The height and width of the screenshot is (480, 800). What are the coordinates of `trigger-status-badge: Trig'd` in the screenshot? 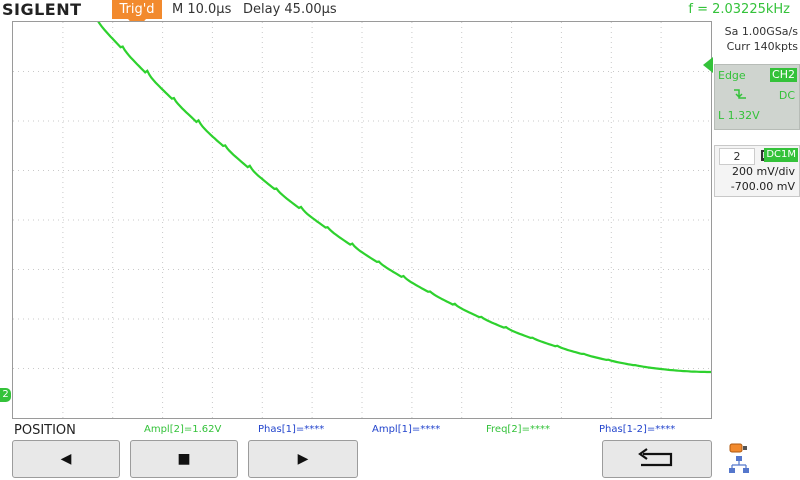 It's located at (137, 9).